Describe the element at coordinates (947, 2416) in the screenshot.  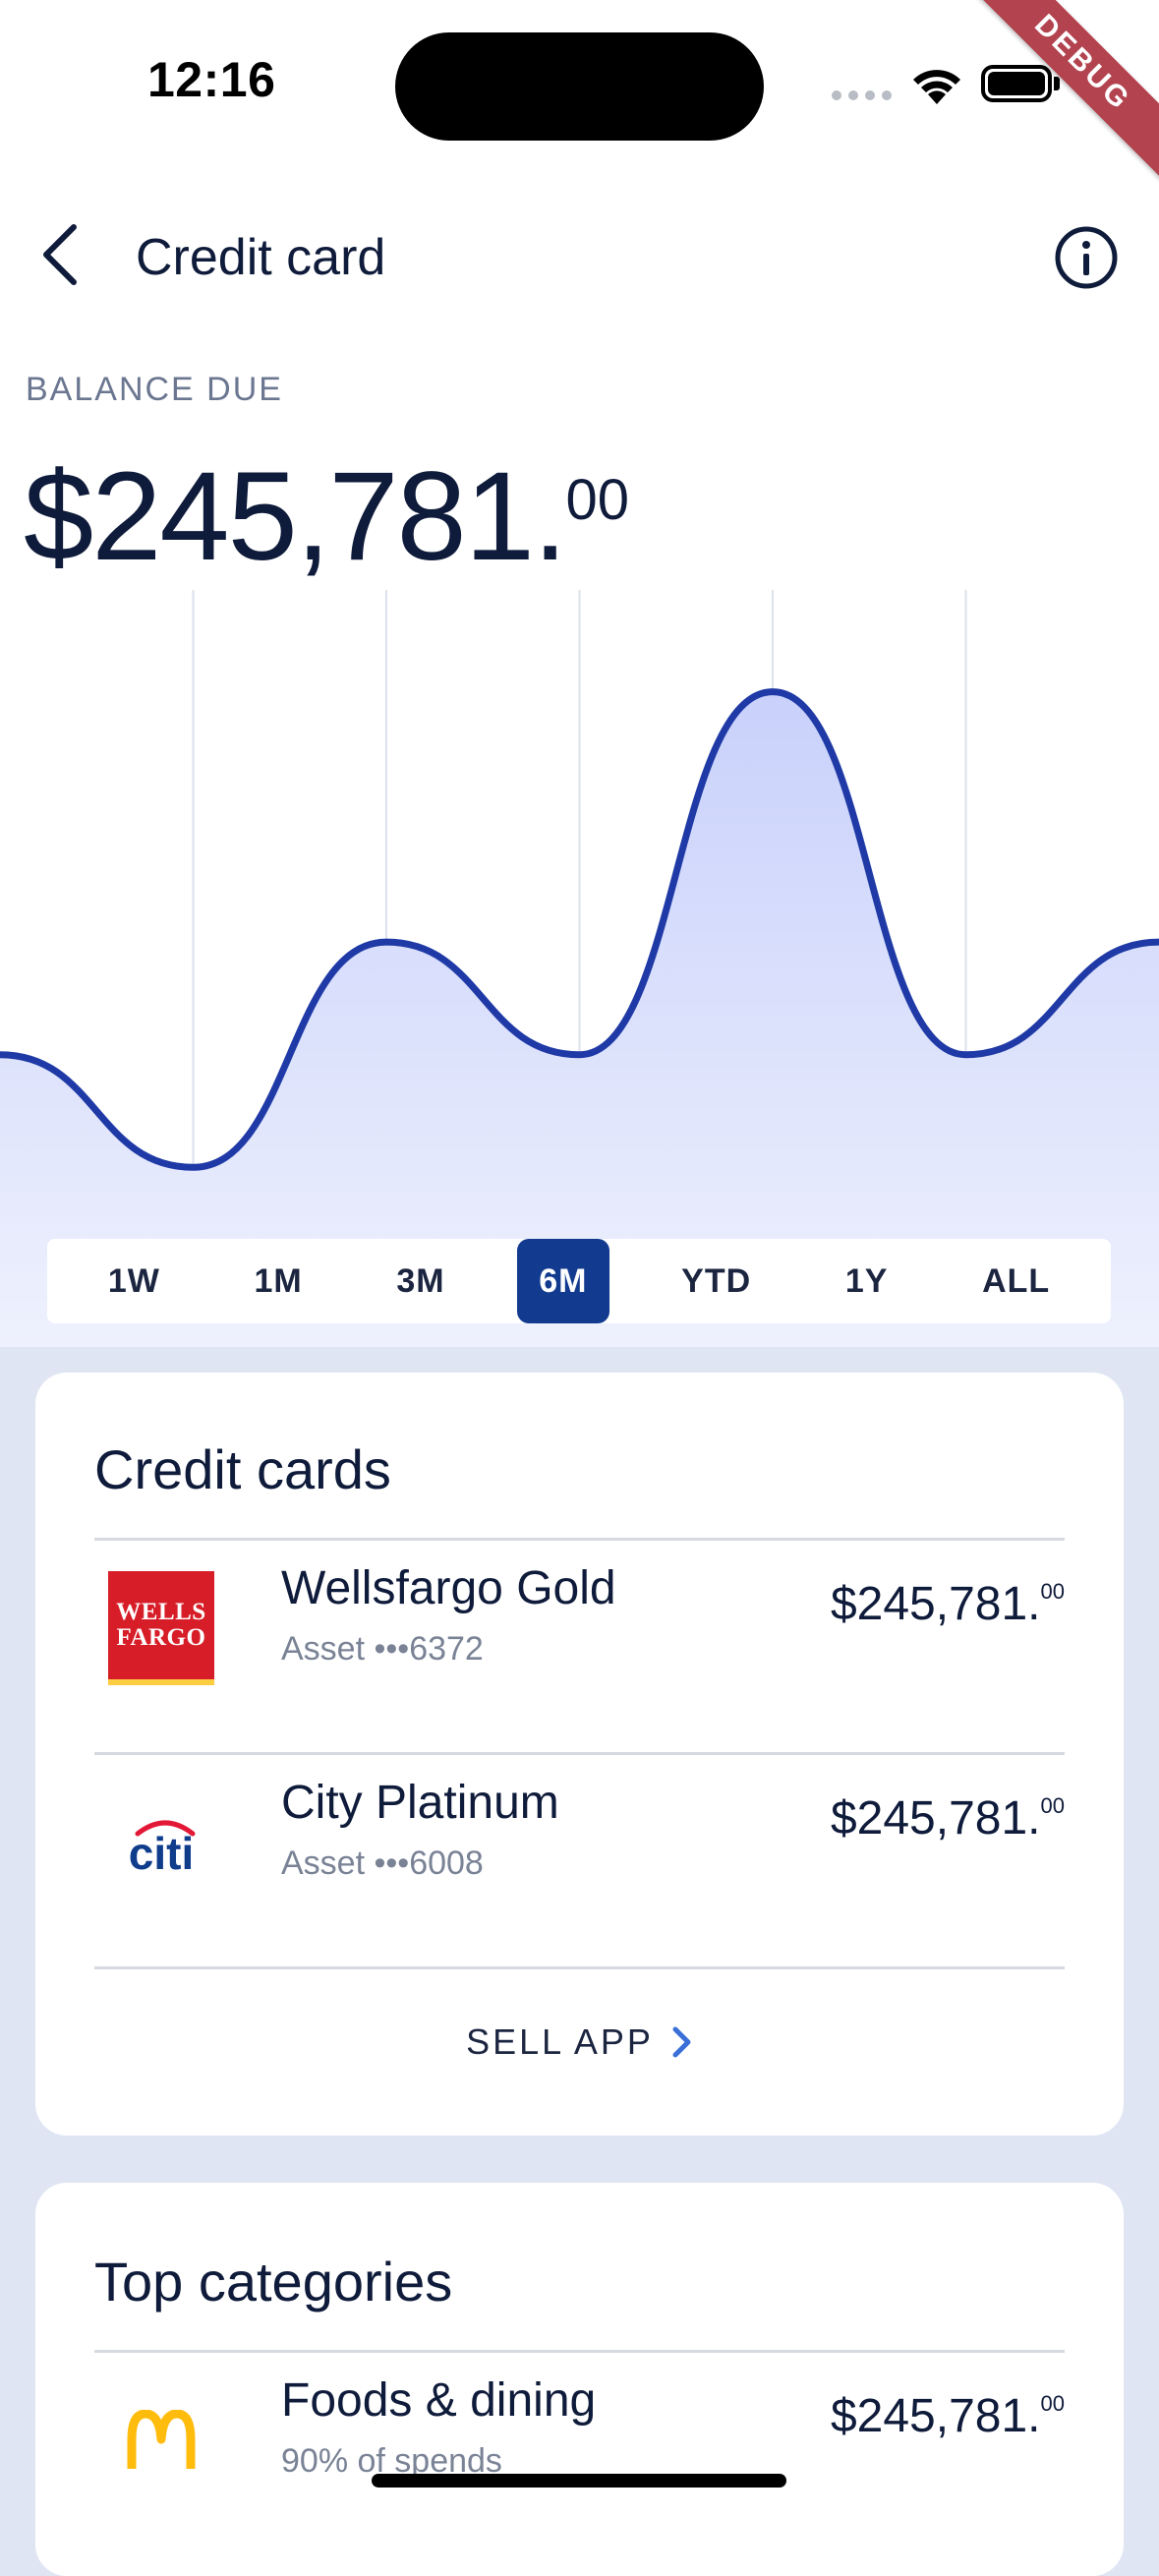
I see `category-amount: $245,781.00` at that location.